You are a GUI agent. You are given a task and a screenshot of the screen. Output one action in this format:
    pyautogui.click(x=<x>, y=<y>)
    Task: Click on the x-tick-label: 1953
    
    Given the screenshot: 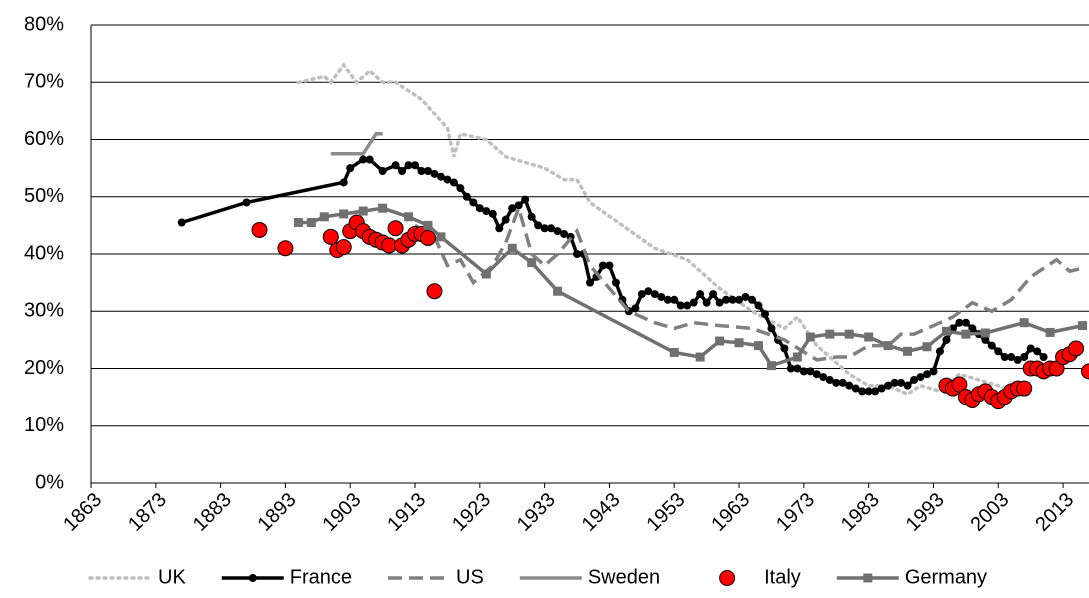 What is the action you would take?
    pyautogui.click(x=665, y=512)
    